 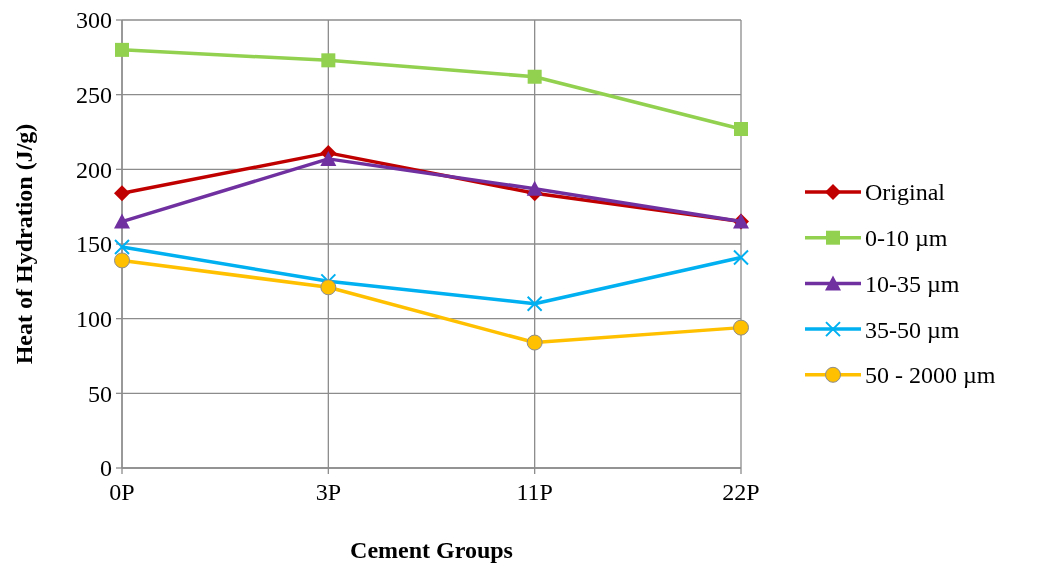 I want to click on y-tick-label: 100, so click(x=94, y=319).